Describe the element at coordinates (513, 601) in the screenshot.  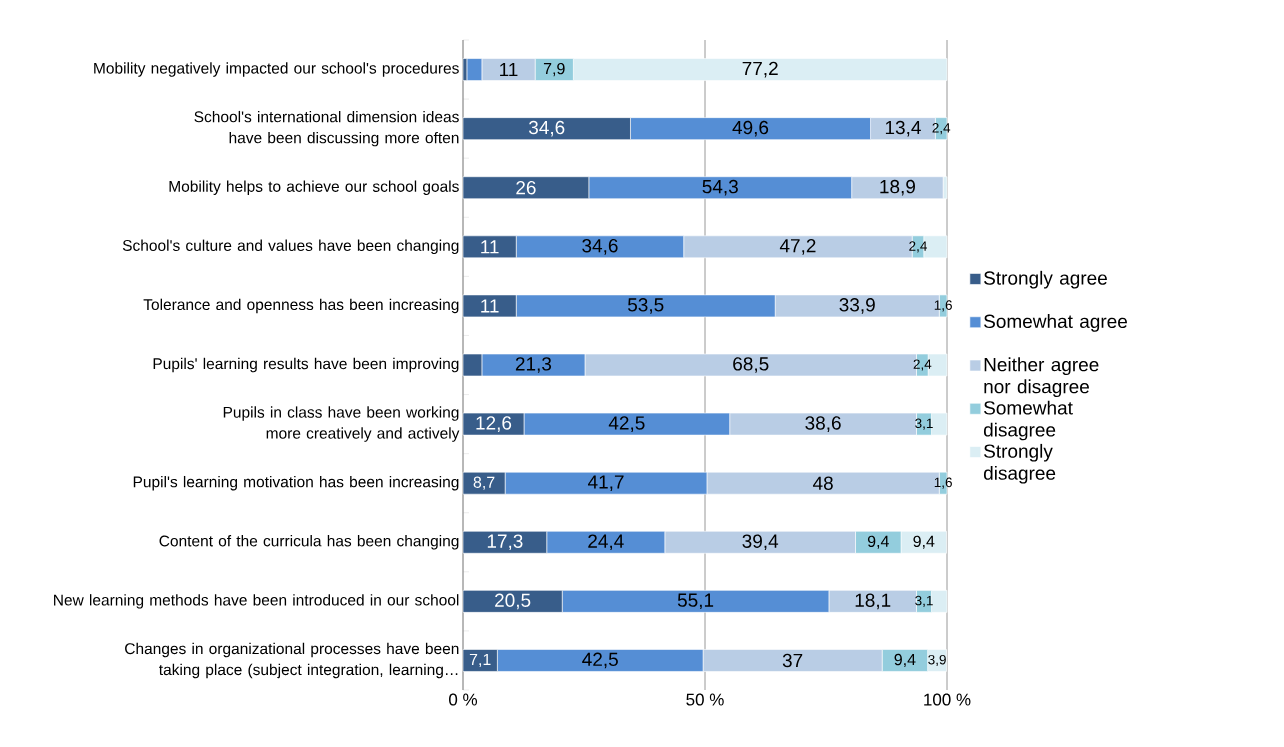
I see `data-label: 20,5` at that location.